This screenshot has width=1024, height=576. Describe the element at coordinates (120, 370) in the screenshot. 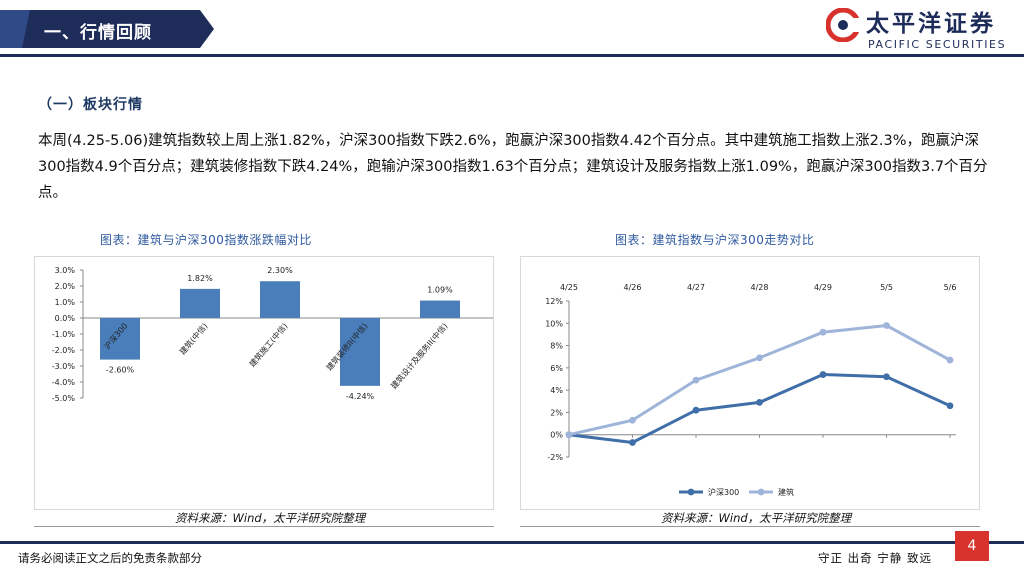

I see `bar-value-label: -2.60%` at that location.